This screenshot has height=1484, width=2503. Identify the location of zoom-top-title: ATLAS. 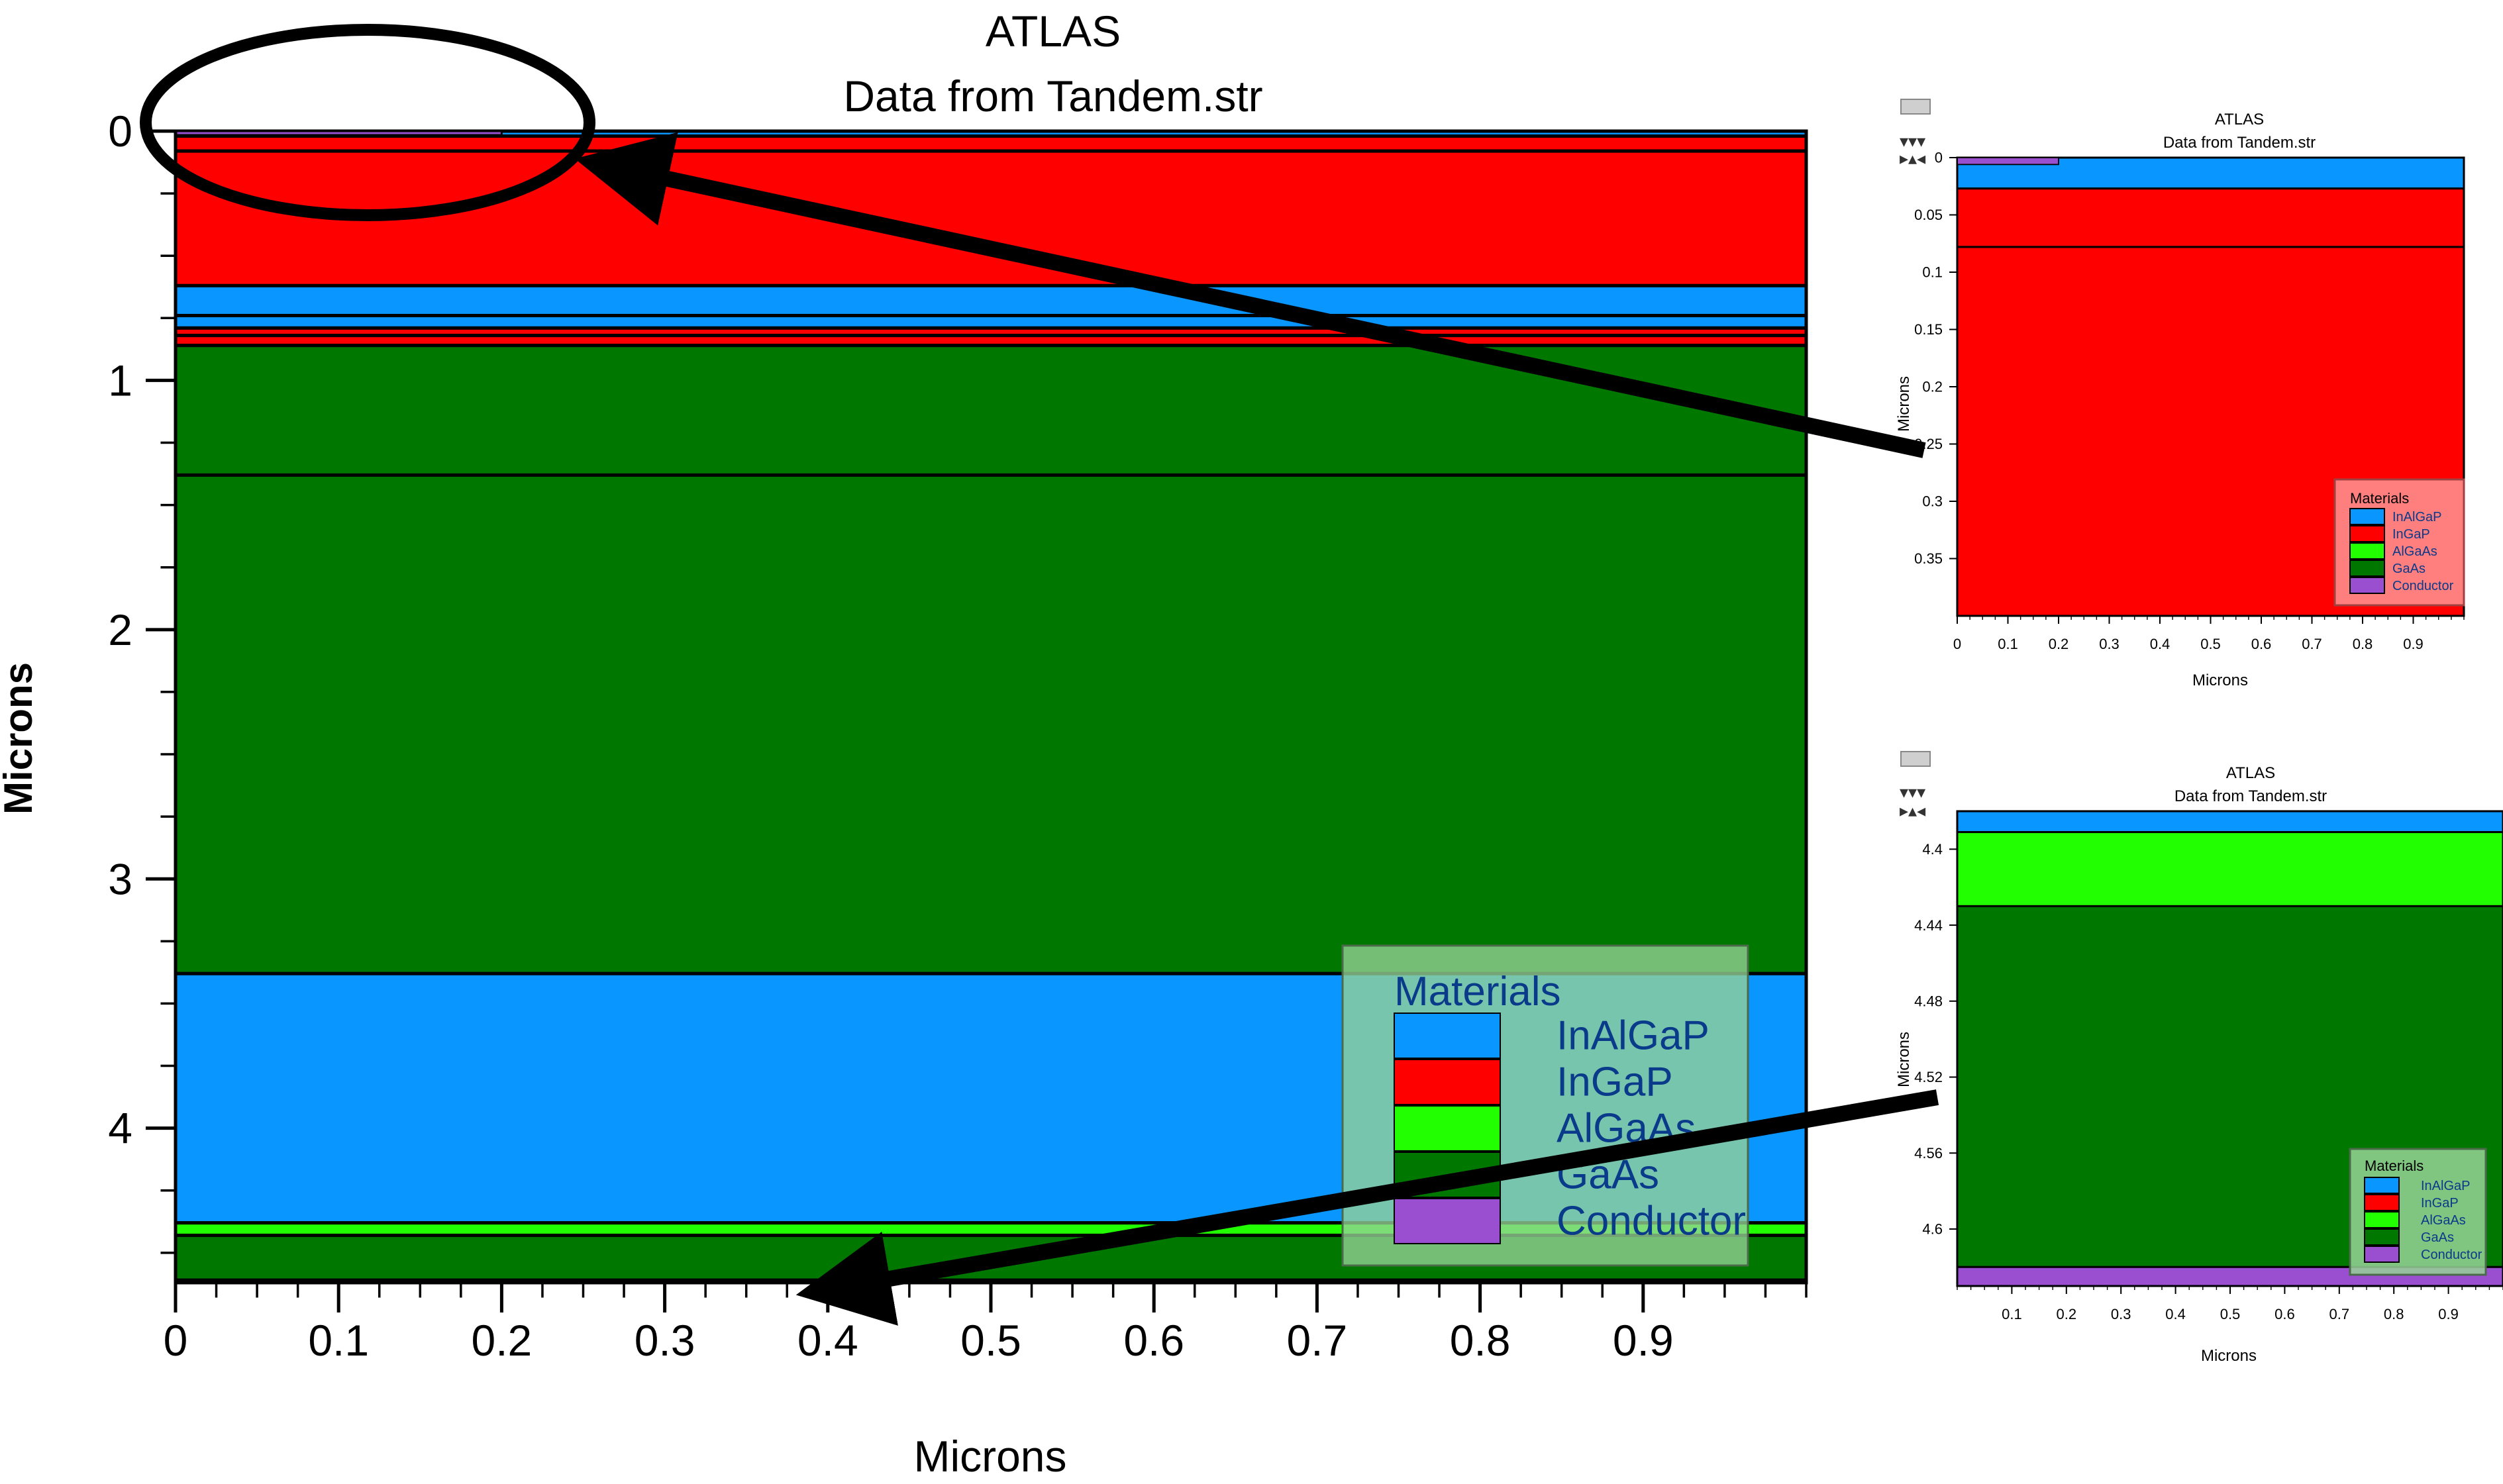
(2239, 119).